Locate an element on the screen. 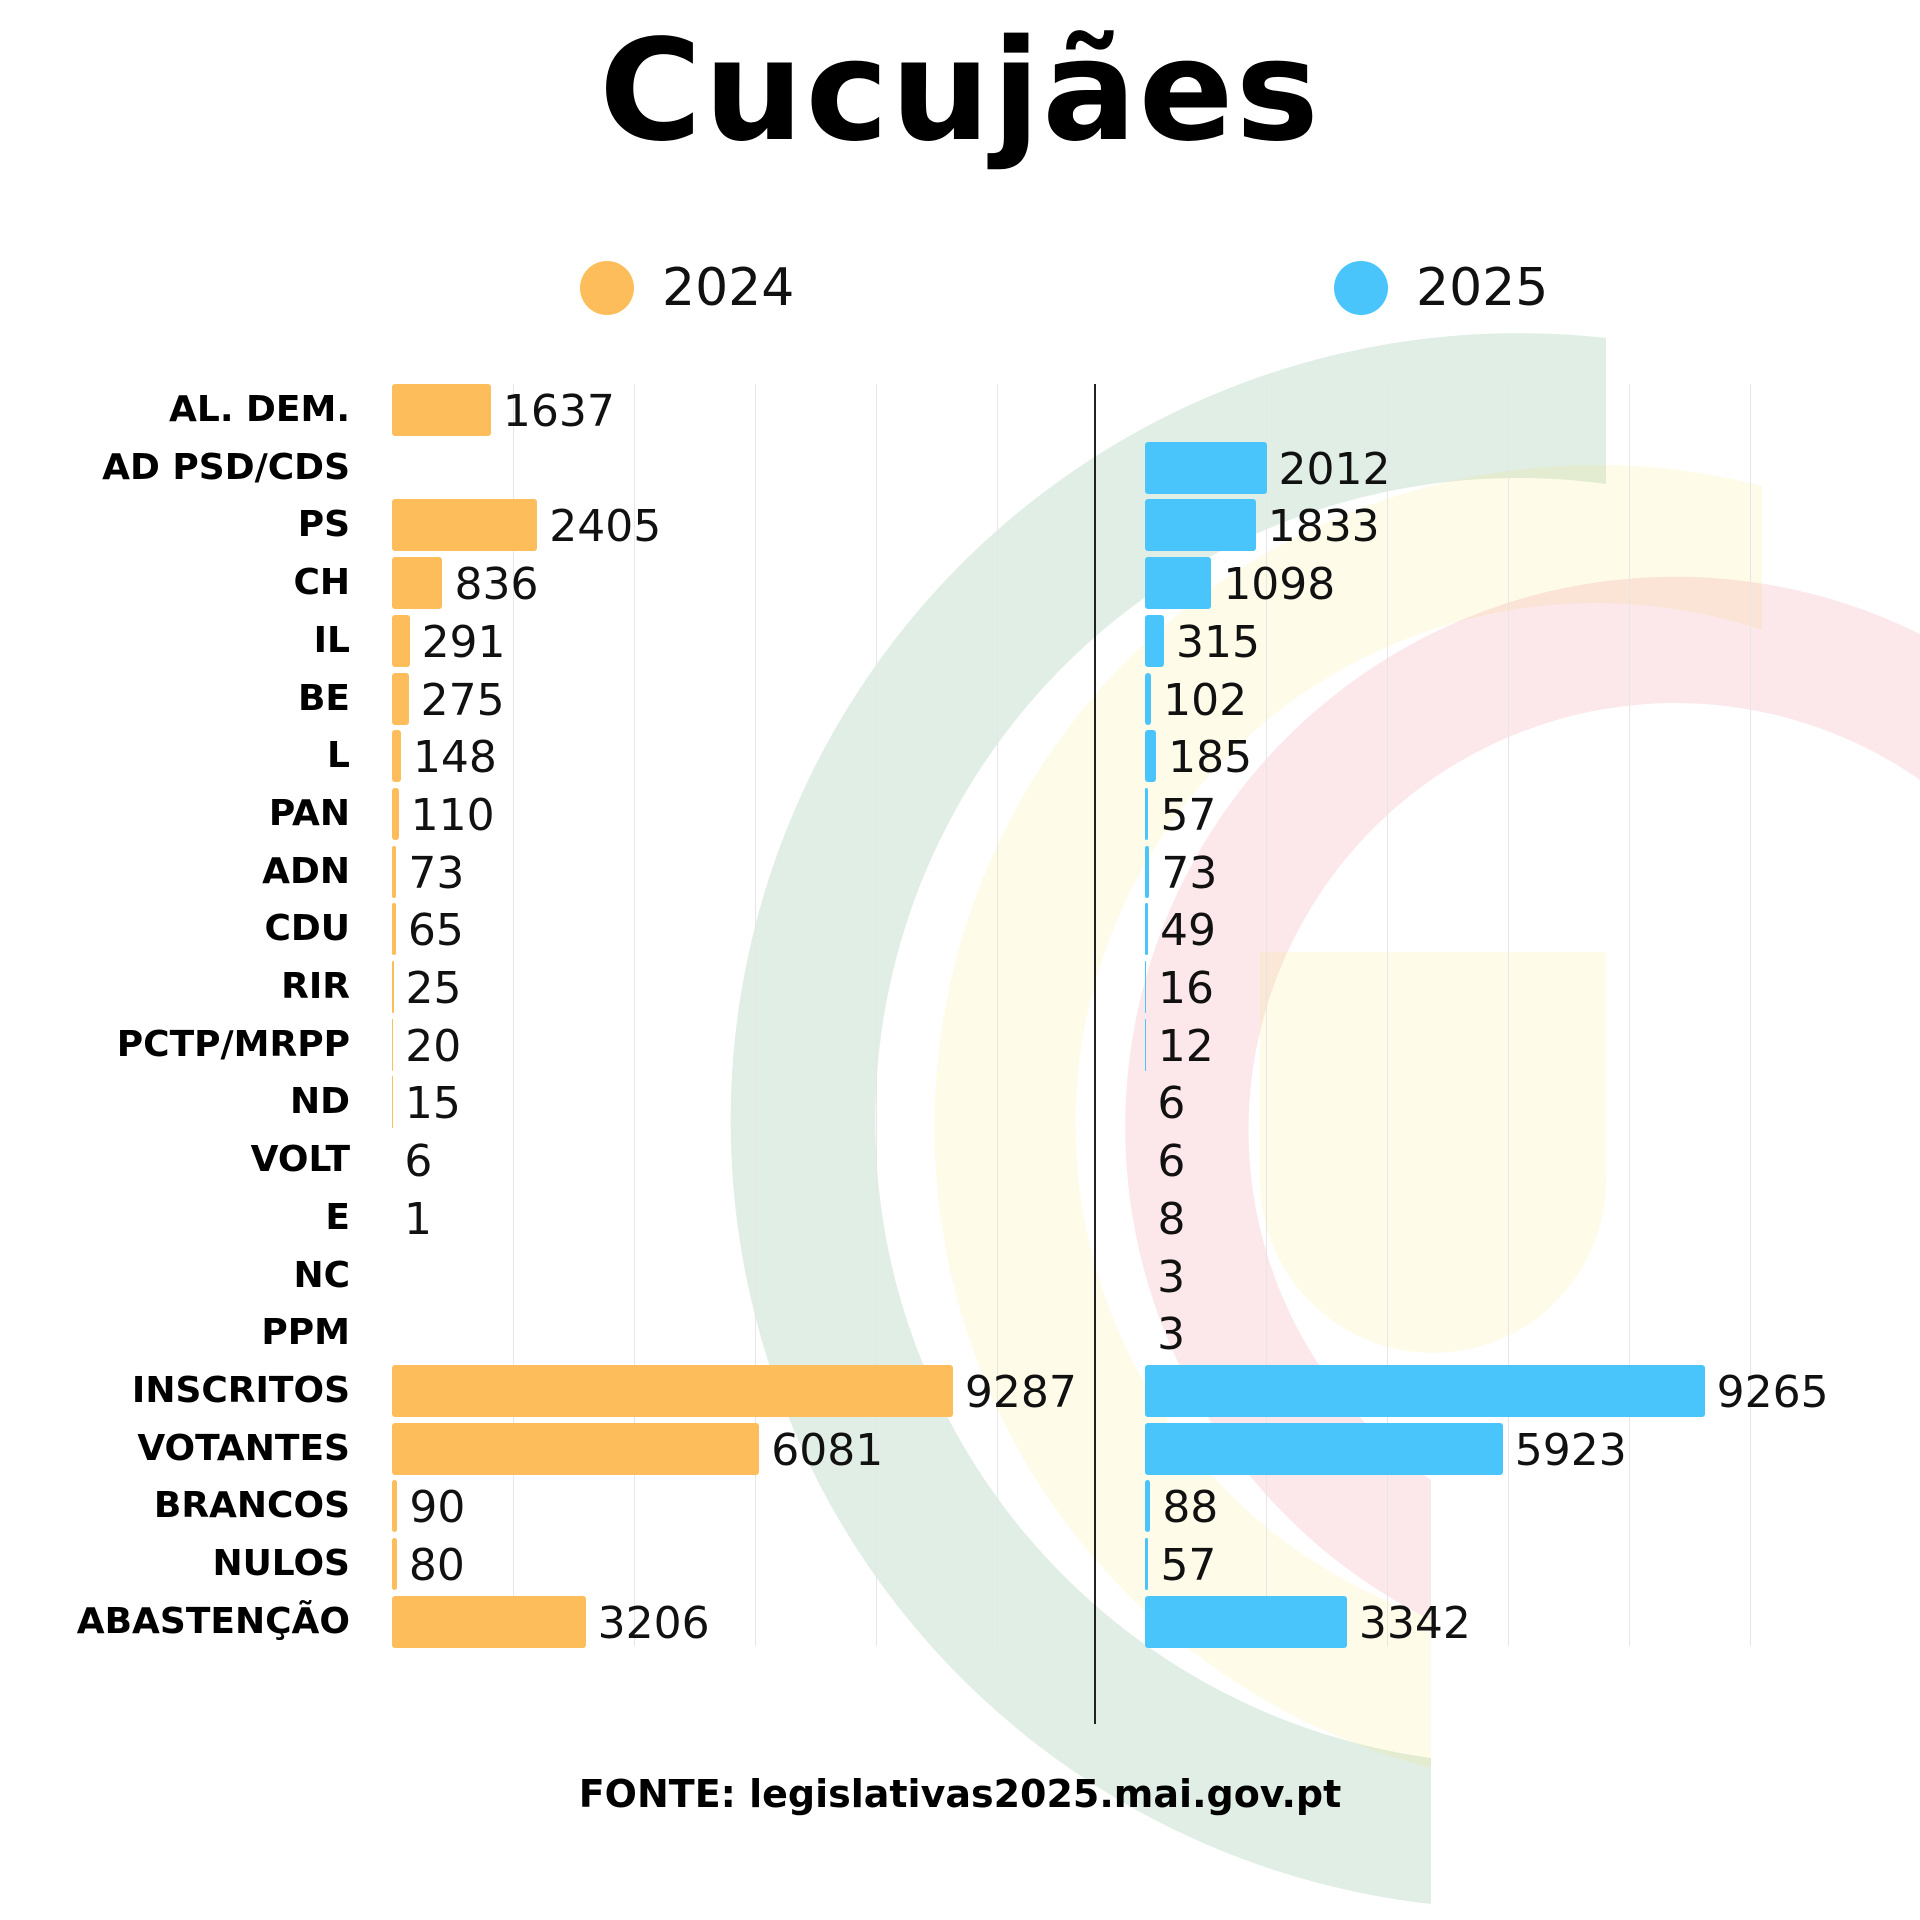  source-note: FONTE: legislativas2025.mai.gov.pt is located at coordinates (960, 1794).